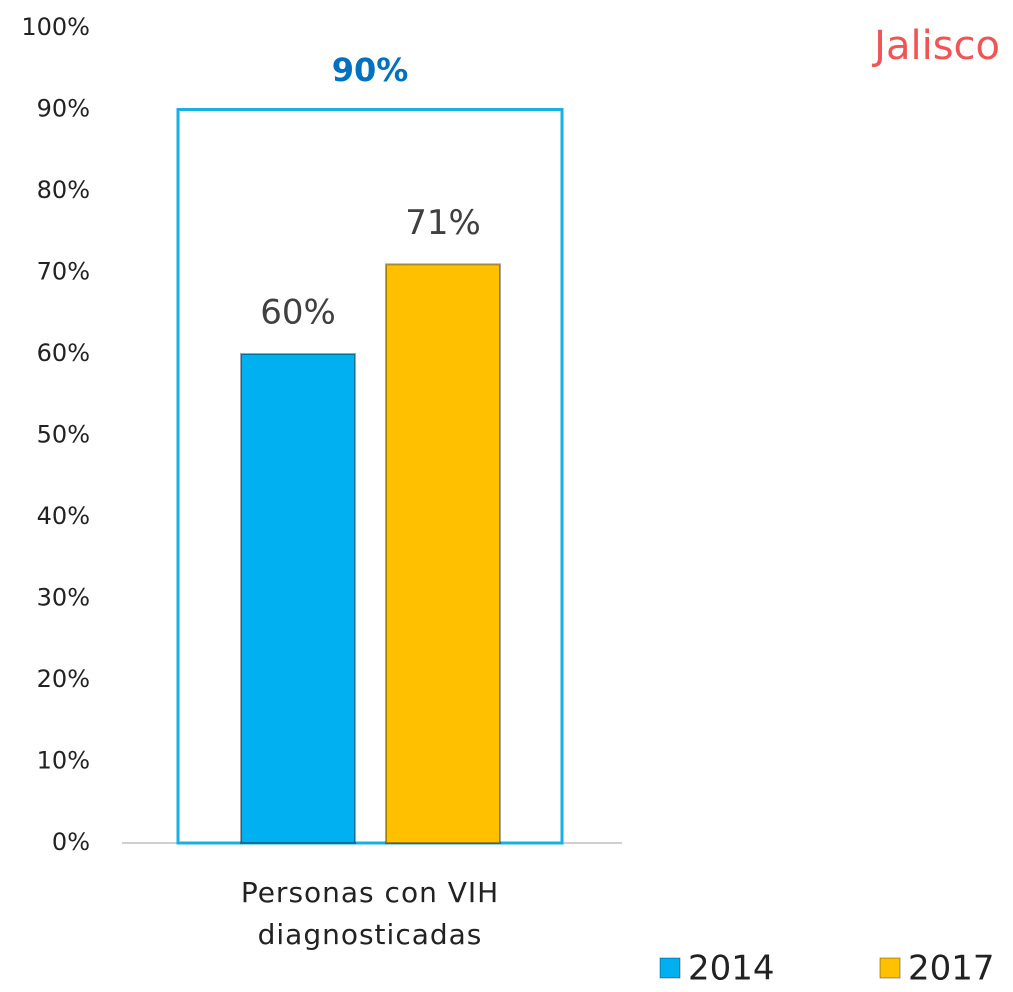 The width and height of the screenshot is (1013, 992). What do you see at coordinates (63, 761) in the screenshot?
I see `y-tick-label: 10%` at bounding box center [63, 761].